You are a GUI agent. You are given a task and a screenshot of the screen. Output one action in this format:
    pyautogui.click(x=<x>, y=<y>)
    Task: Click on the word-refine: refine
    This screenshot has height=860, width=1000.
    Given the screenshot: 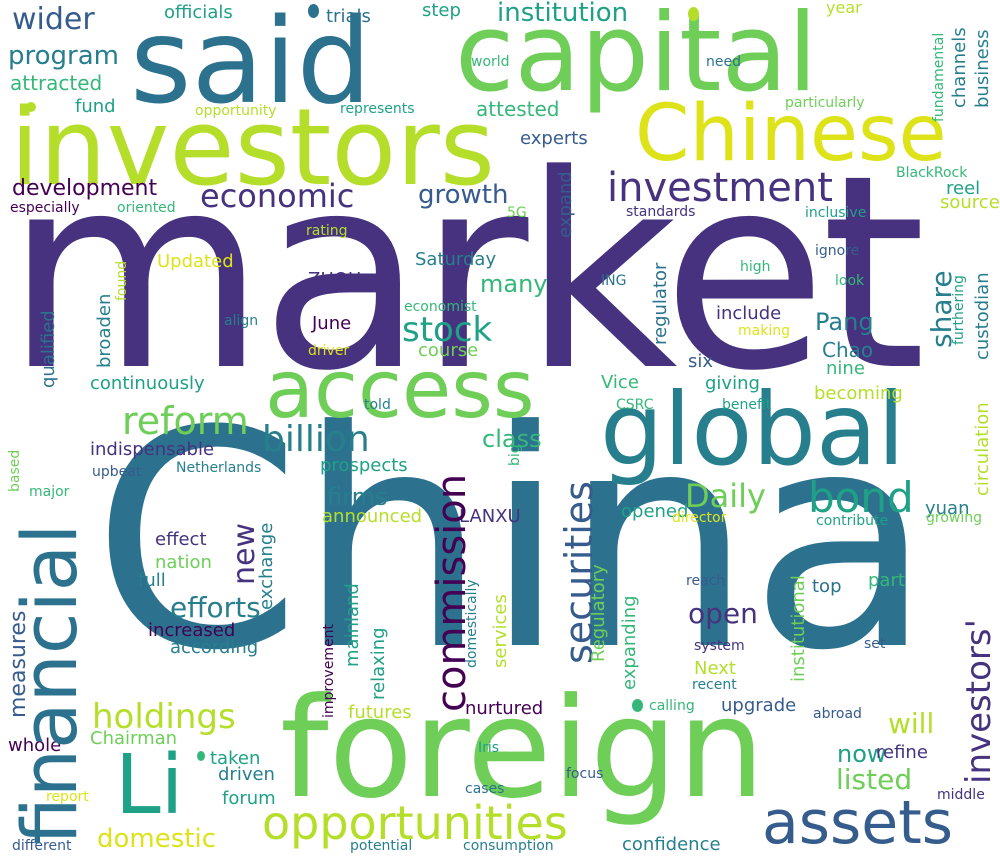 What is the action you would take?
    pyautogui.click(x=902, y=752)
    